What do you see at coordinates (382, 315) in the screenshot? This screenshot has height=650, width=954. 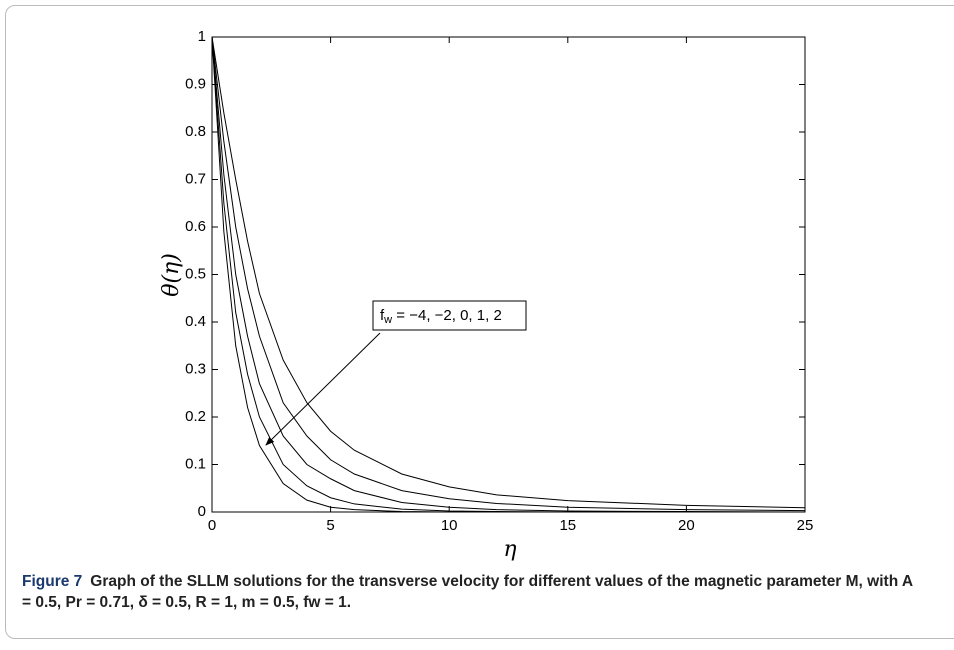 I see `annotation-symbol: f` at bounding box center [382, 315].